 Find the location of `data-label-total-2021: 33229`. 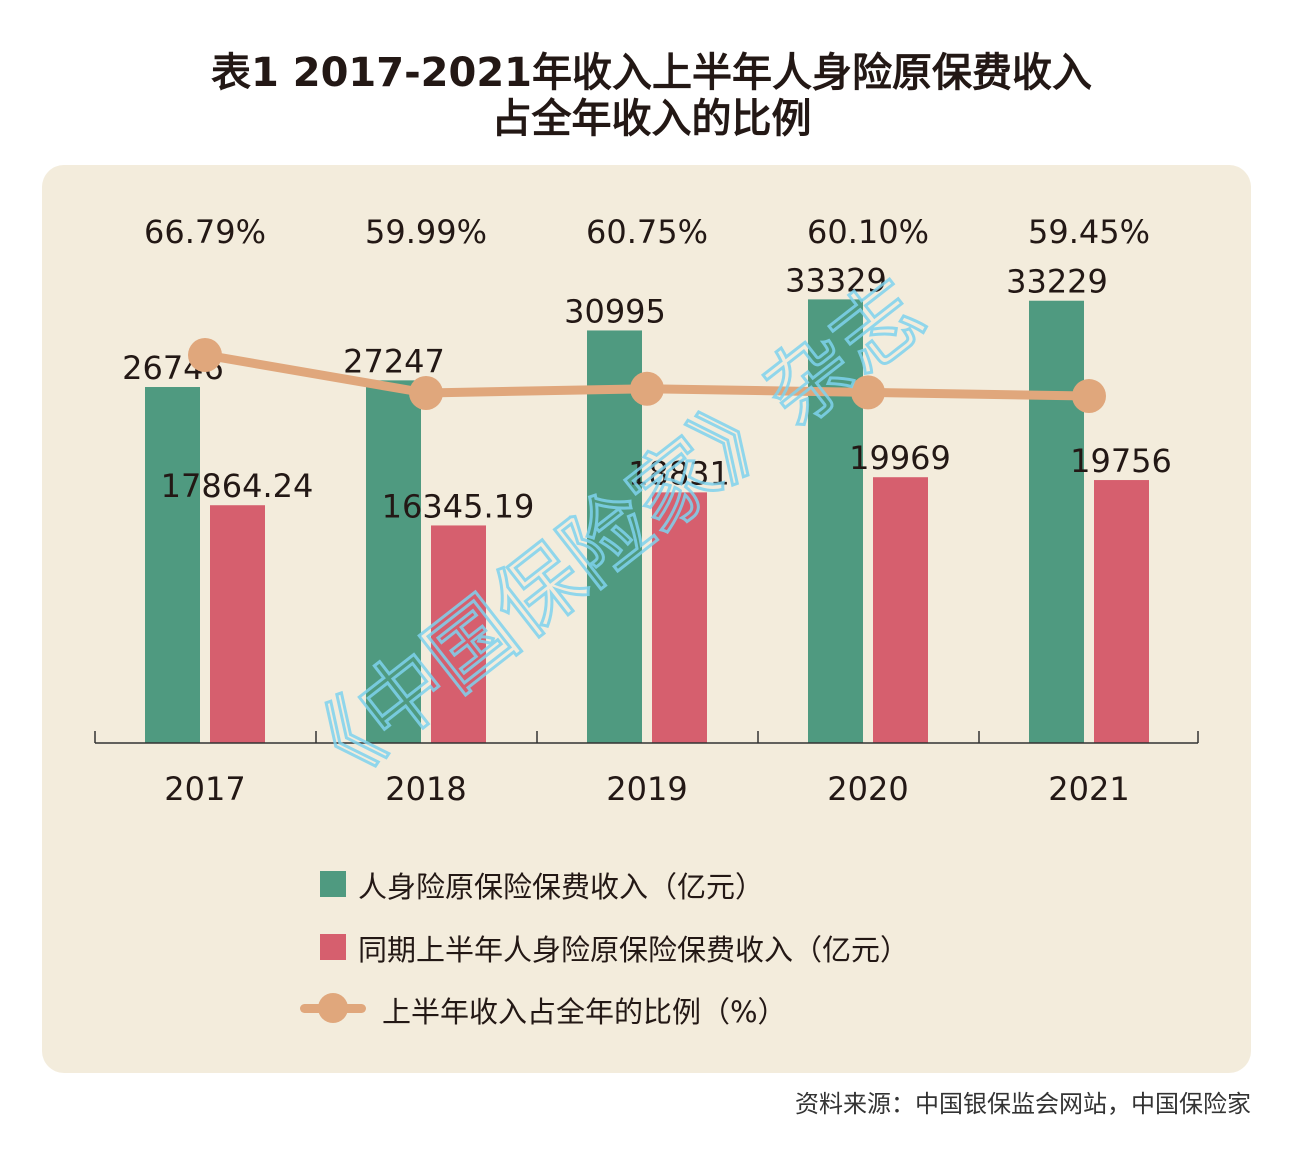

data-label-total-2021: 33229 is located at coordinates (1057, 282).